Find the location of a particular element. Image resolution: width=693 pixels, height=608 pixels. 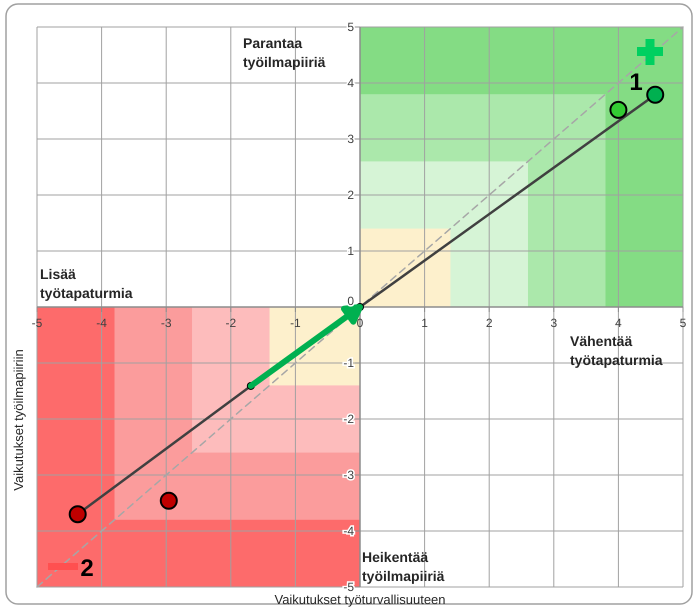

x-tick-label: 3 is located at coordinates (554, 323).